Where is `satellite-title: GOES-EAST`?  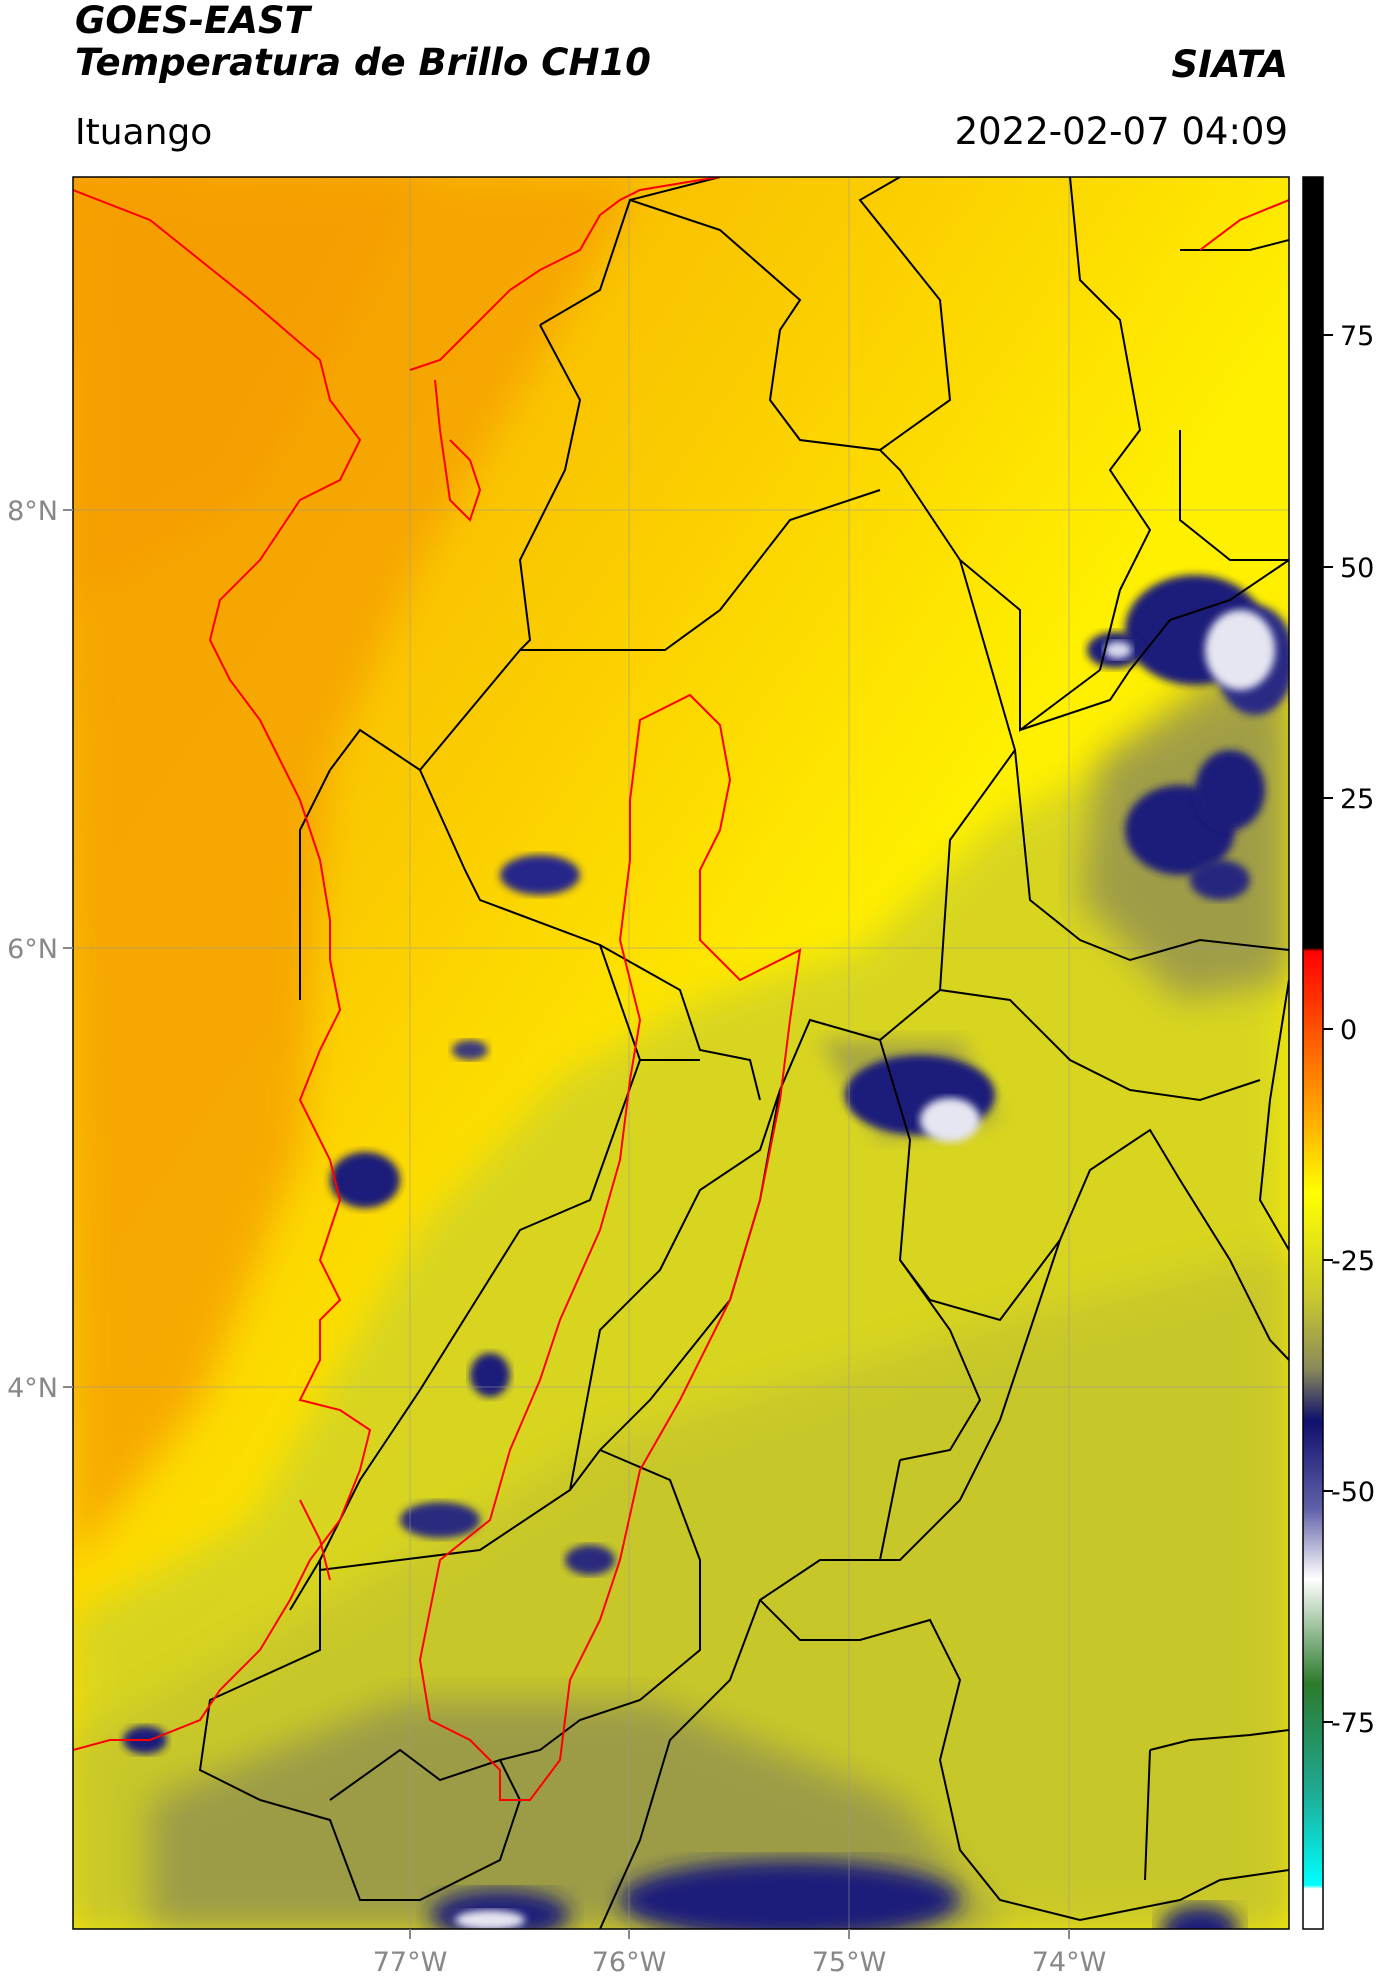
satellite-title: GOES-EAST is located at coordinates (192, 21).